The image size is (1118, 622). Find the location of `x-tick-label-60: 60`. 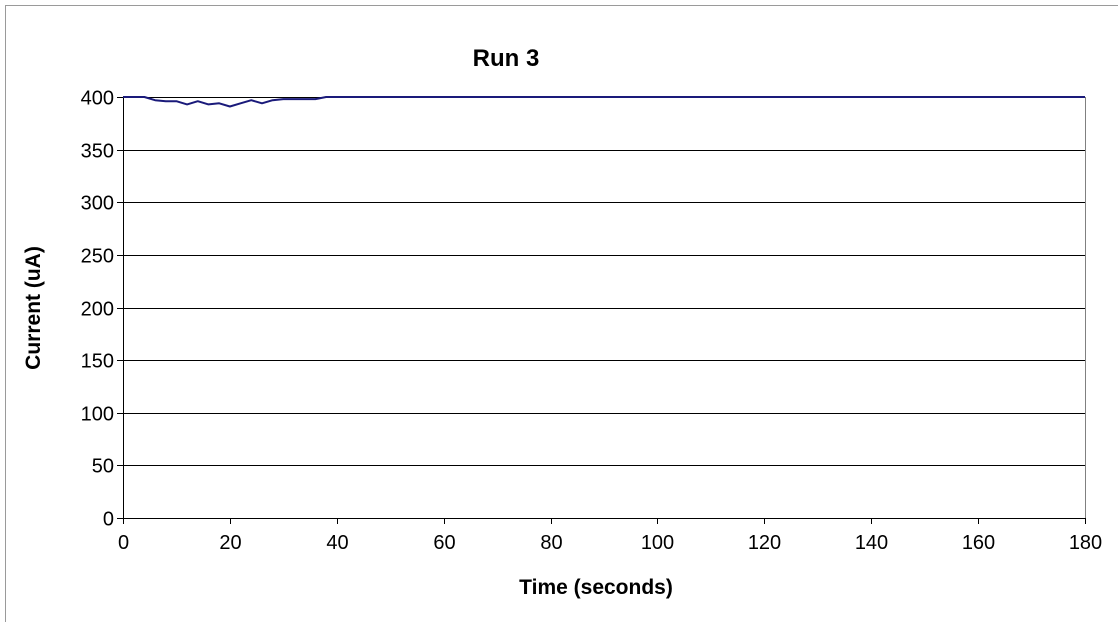

x-tick-label-60: 60 is located at coordinates (444, 543).